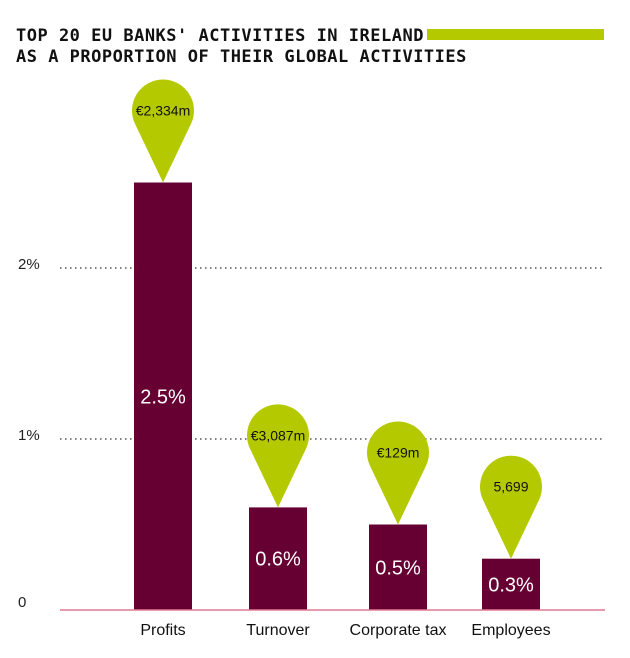 Image resolution: width=630 pixels, height=658 pixels. Describe the element at coordinates (162, 630) in the screenshot. I see `category-label-0: Profits` at that location.